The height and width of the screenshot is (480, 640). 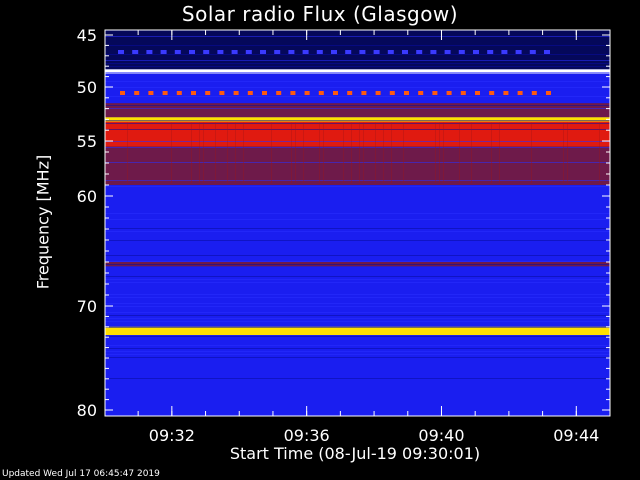 I want to click on x-tick-label: 09:36, so click(x=307, y=435).